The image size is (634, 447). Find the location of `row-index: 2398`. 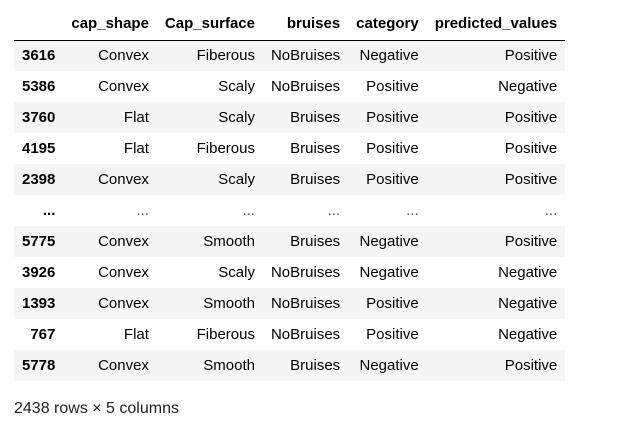

row-index: 2398 is located at coordinates (39, 179).